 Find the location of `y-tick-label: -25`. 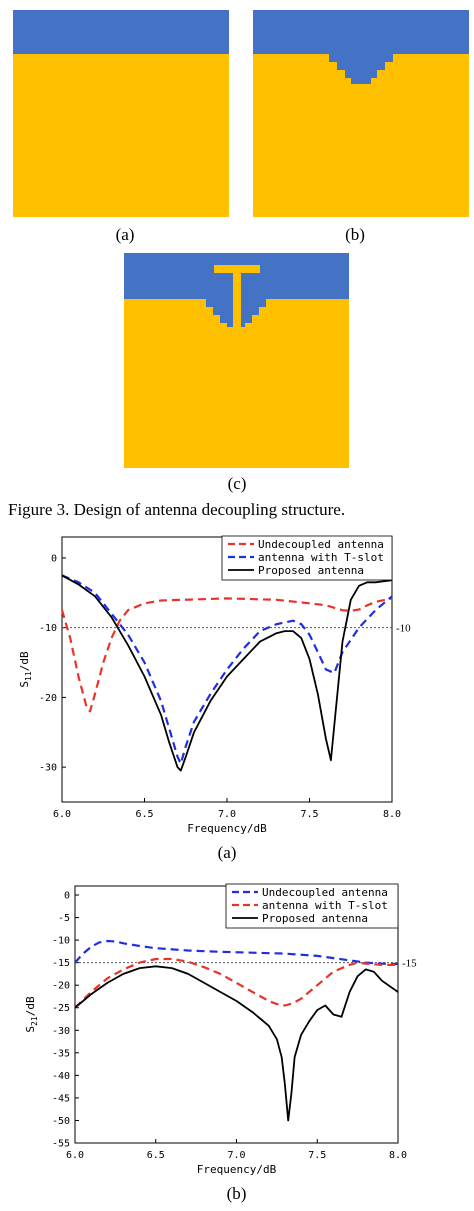

y-tick-label: -25 is located at coordinates (61, 1008).